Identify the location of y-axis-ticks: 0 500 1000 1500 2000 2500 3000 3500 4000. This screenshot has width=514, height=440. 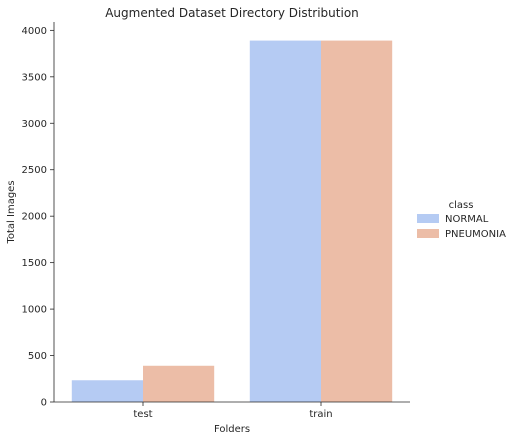
(38, 217).